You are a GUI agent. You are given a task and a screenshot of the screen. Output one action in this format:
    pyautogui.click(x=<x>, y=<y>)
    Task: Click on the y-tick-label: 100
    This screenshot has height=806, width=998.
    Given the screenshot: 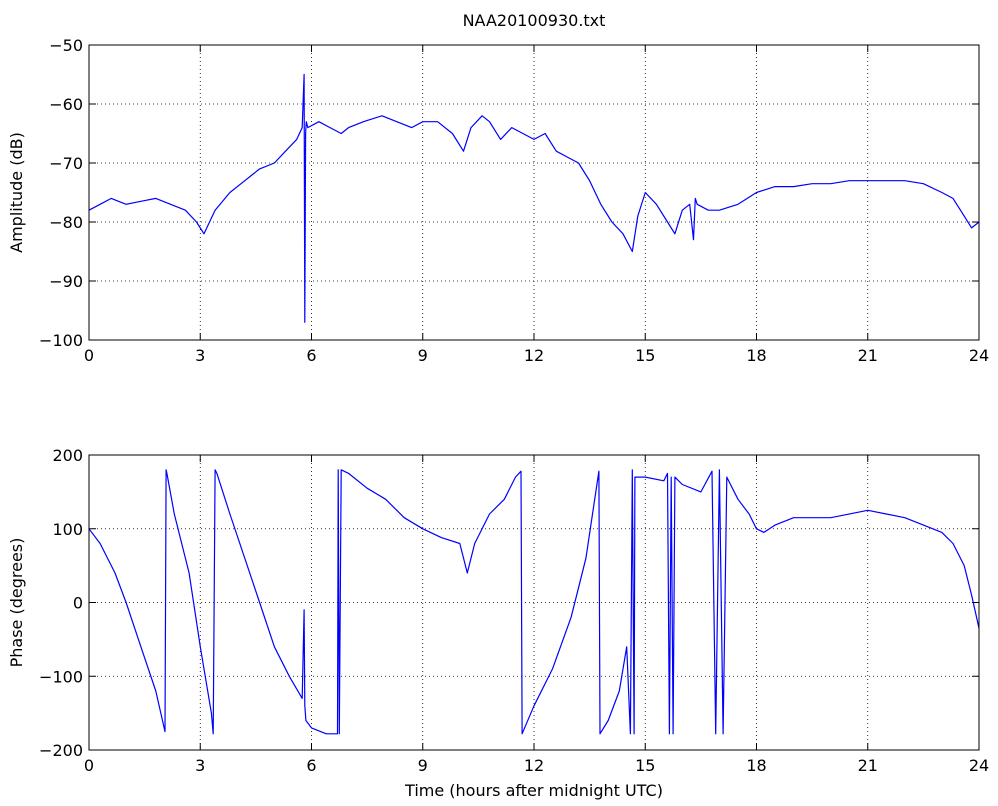 What is the action you would take?
    pyautogui.click(x=67, y=529)
    